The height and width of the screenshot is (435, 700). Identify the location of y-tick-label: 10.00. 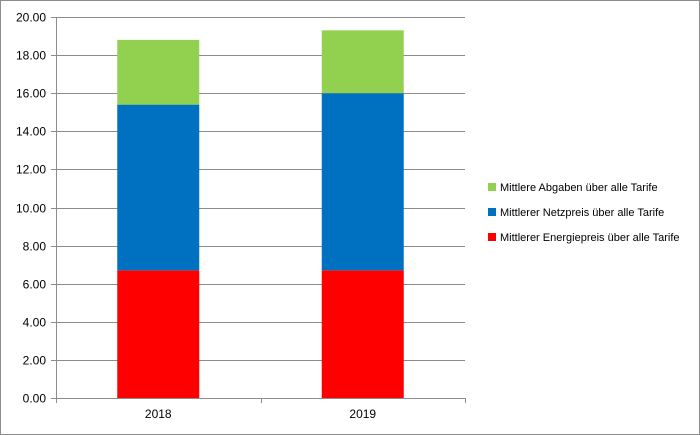
(31, 209).